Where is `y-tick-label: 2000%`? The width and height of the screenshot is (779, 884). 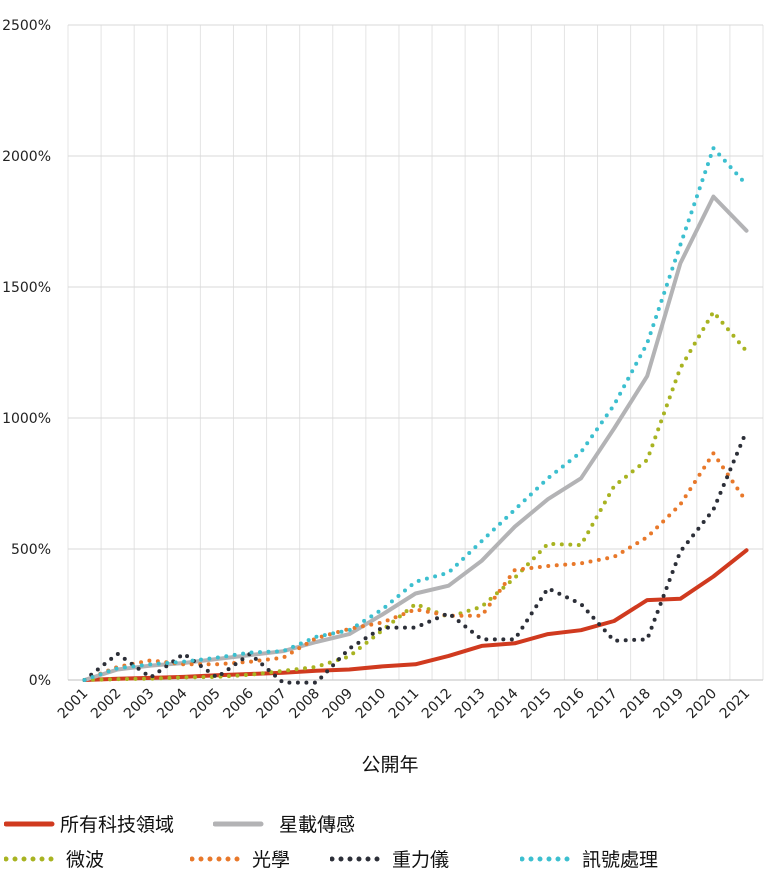
y-tick-label: 2000% is located at coordinates (26, 157).